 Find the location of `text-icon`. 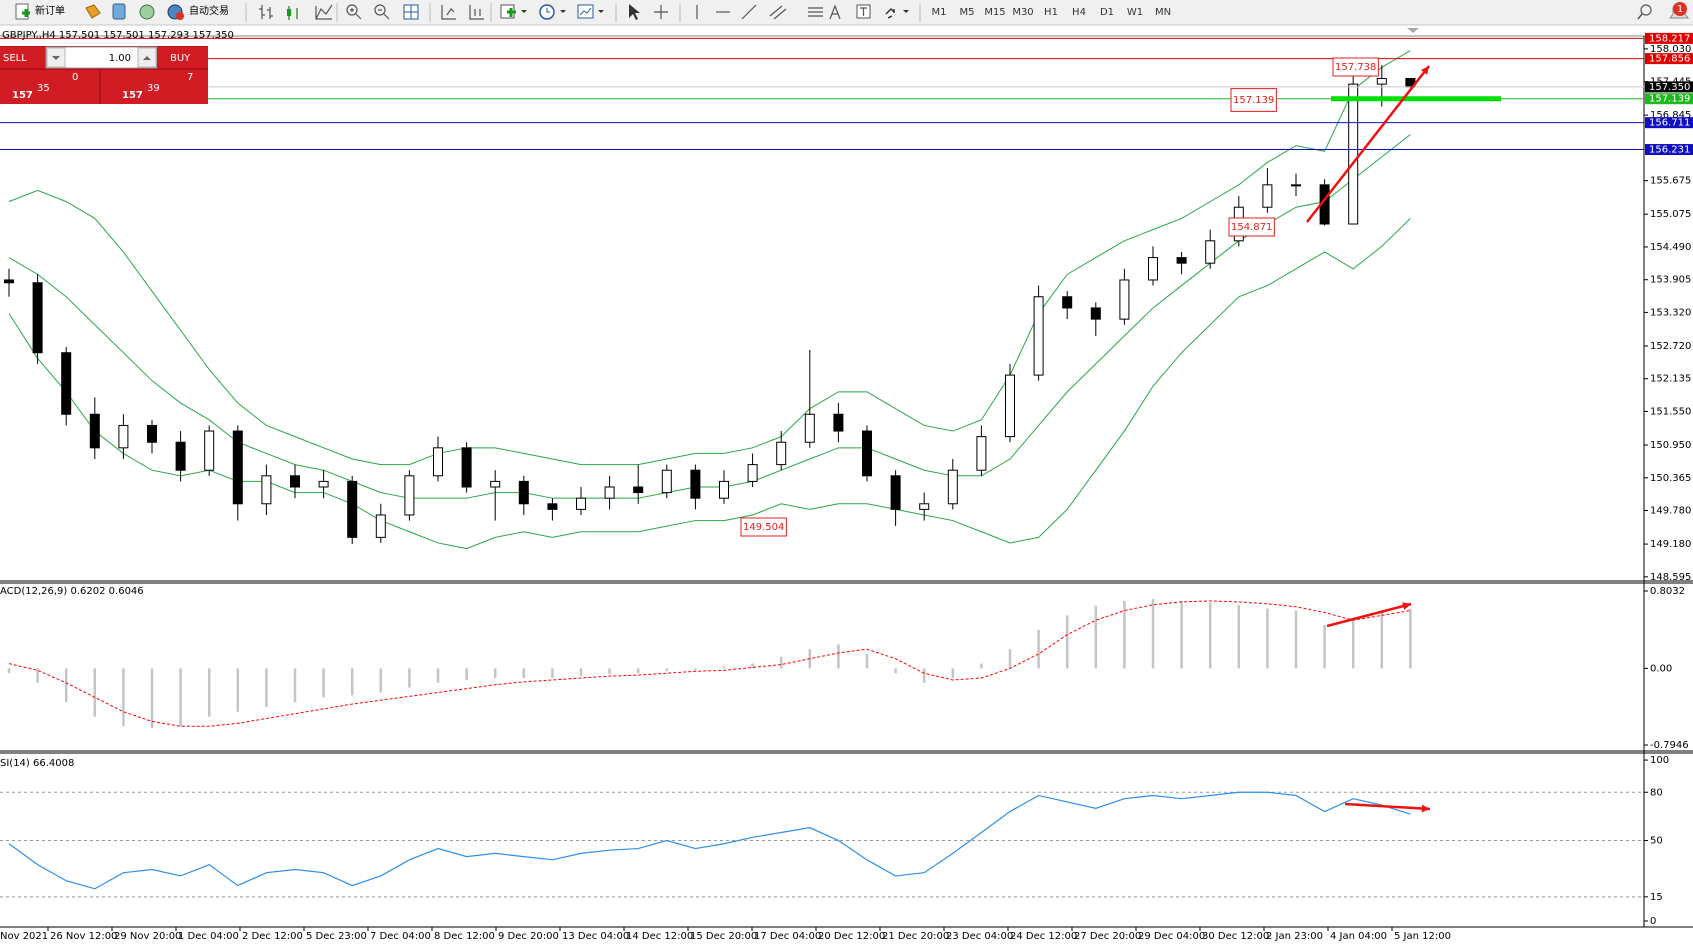

text-icon is located at coordinates (835, 12).